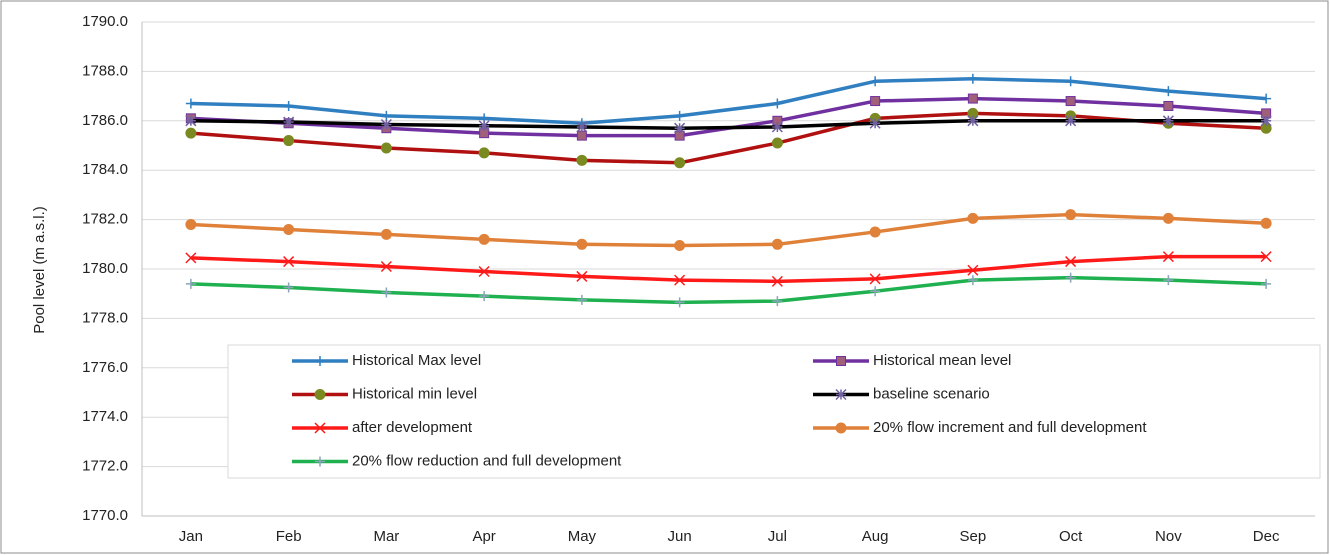  Describe the element at coordinates (1266, 536) in the screenshot. I see `x-tick-label: Dec` at that location.